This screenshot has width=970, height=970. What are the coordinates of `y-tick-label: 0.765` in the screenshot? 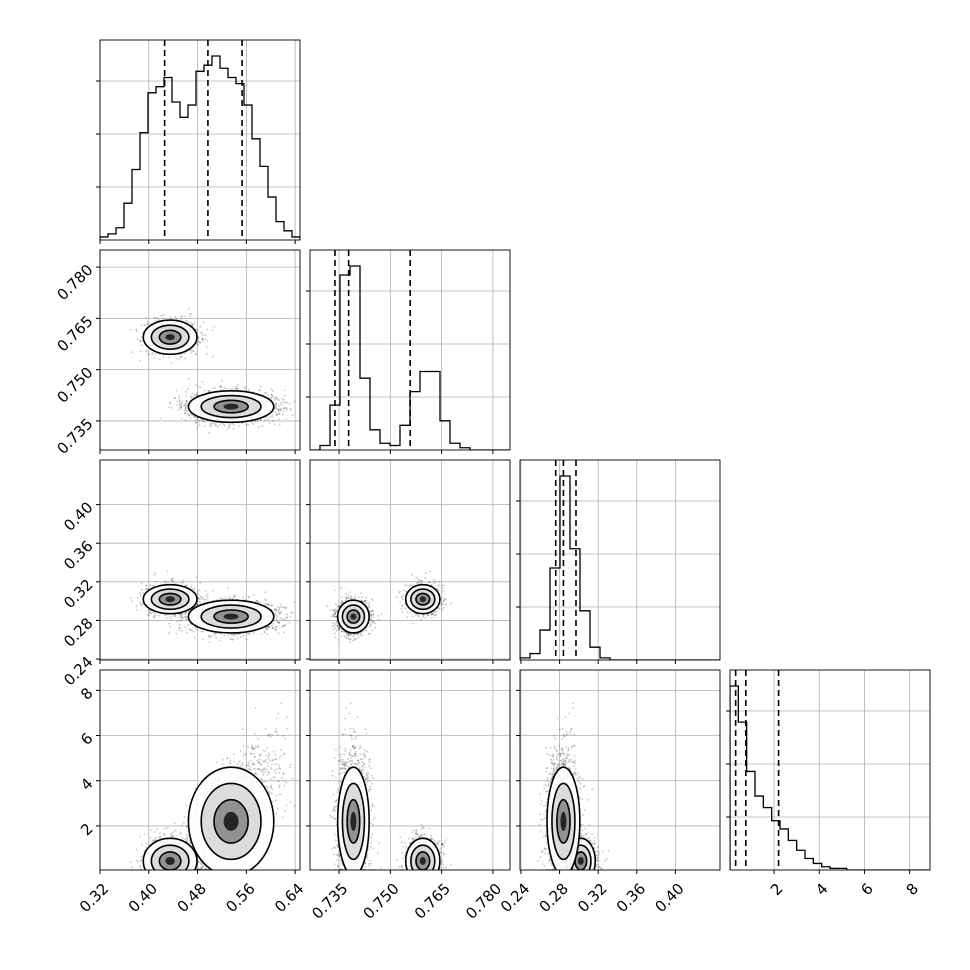 It's located at (74, 333).